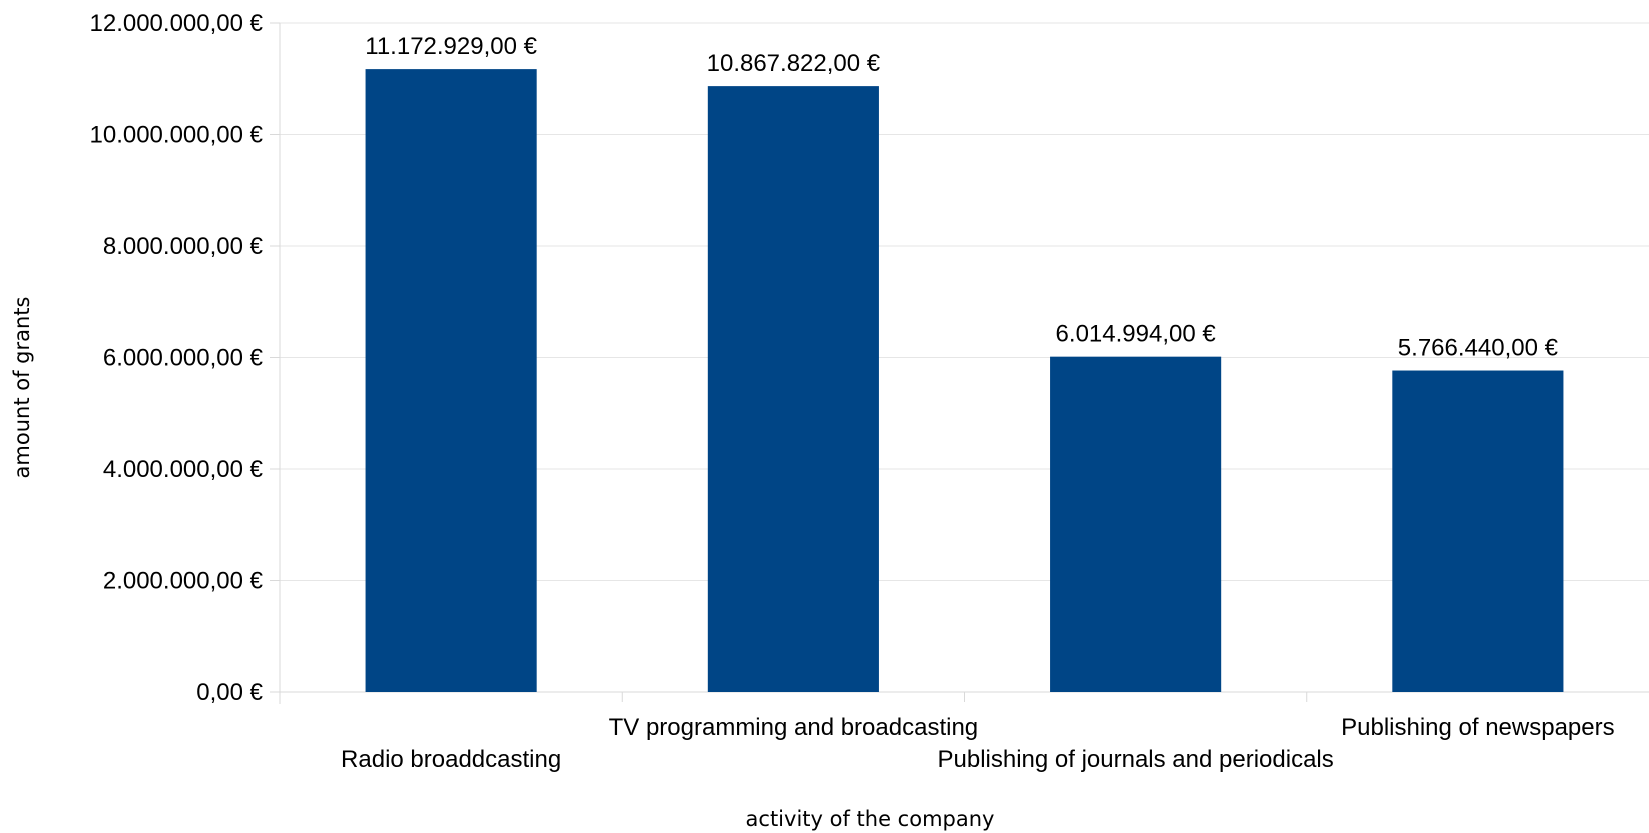  Describe the element at coordinates (1136, 334) in the screenshot. I see `data-label: 6.014.994,00 €` at that location.